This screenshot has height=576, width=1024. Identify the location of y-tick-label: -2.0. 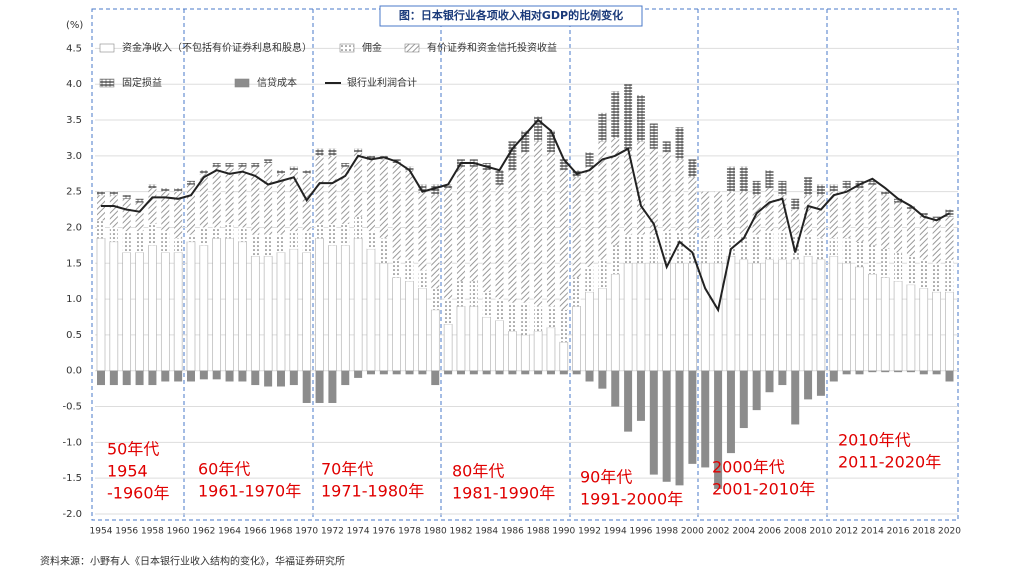
(72, 514).